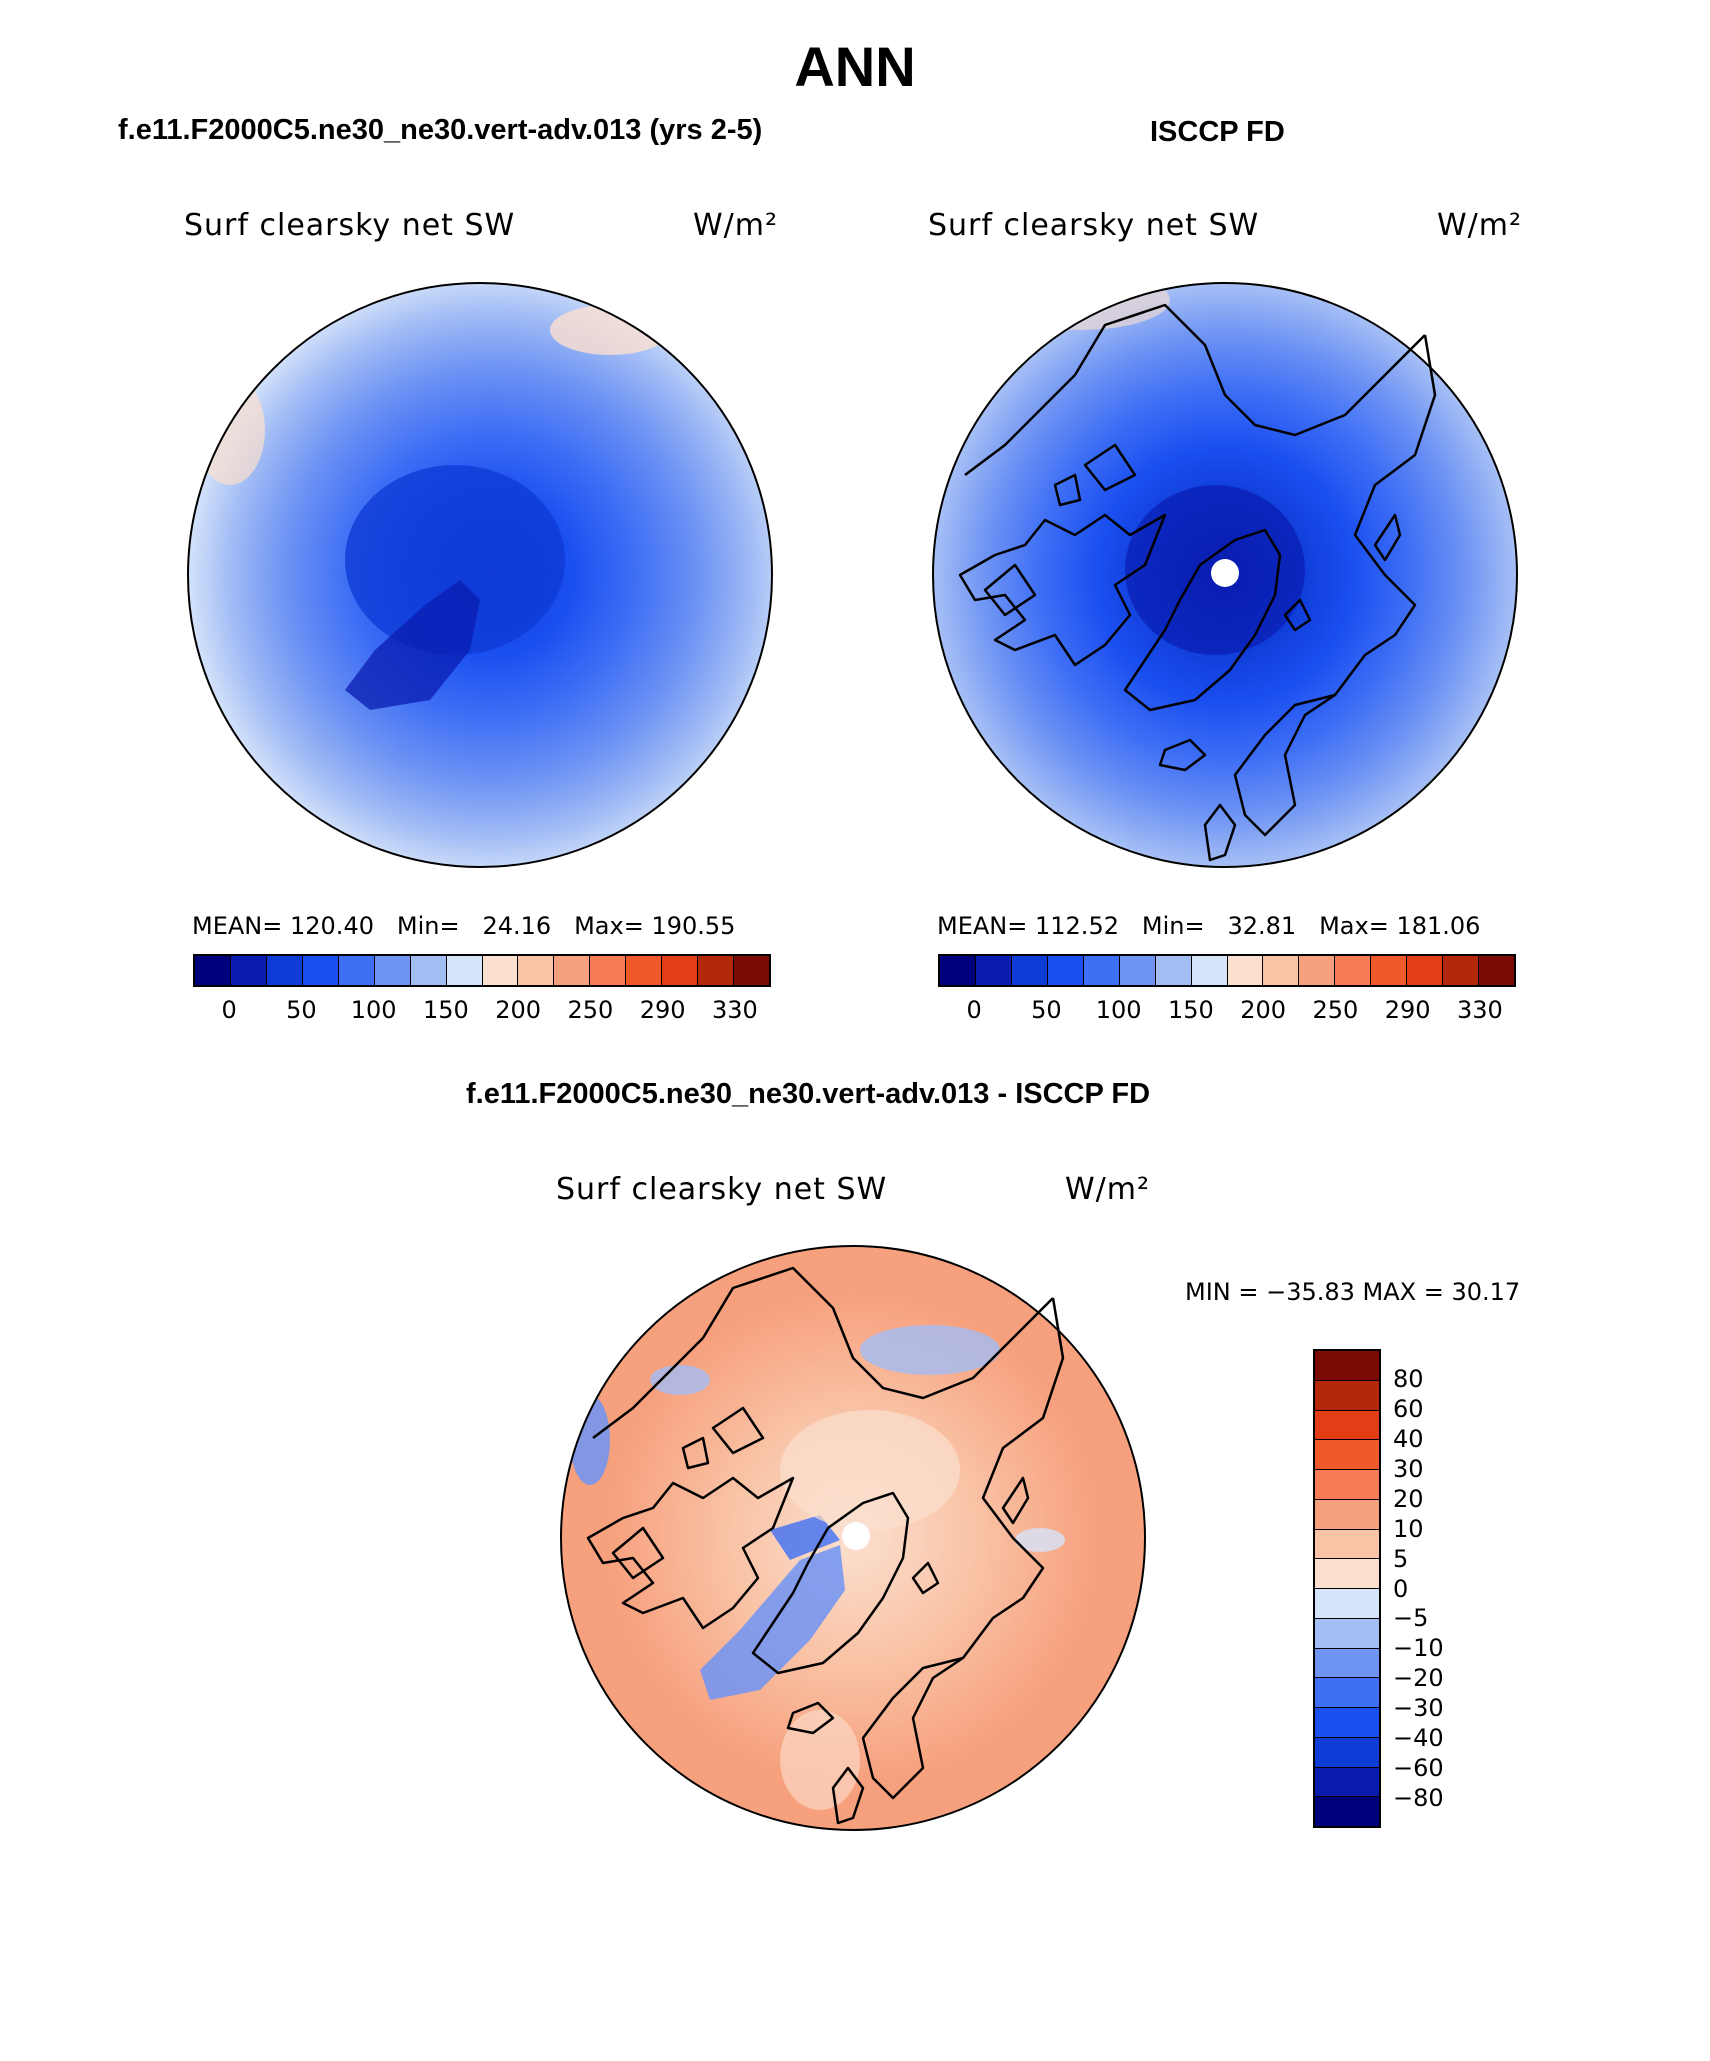 Image resolution: width=1710 pixels, height=2061 pixels. Describe the element at coordinates (1418, 1708) in the screenshot. I see `colorbar-tick-label: −30` at that location.